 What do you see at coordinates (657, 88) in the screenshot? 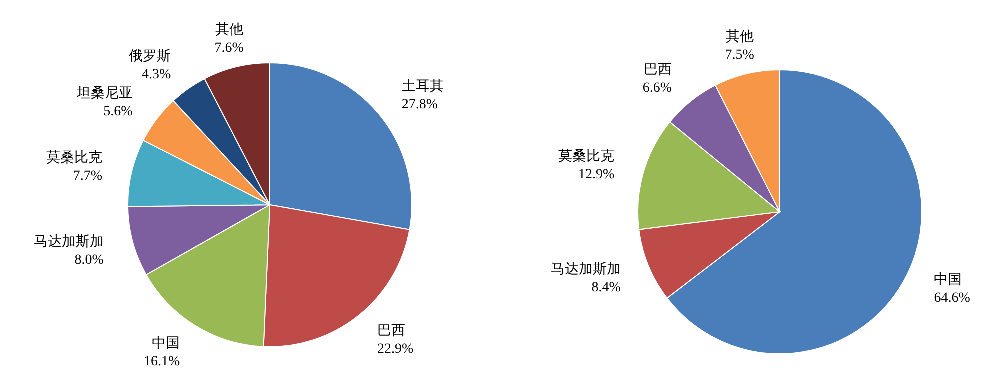
I see `data-label: 6.6%` at bounding box center [657, 88].